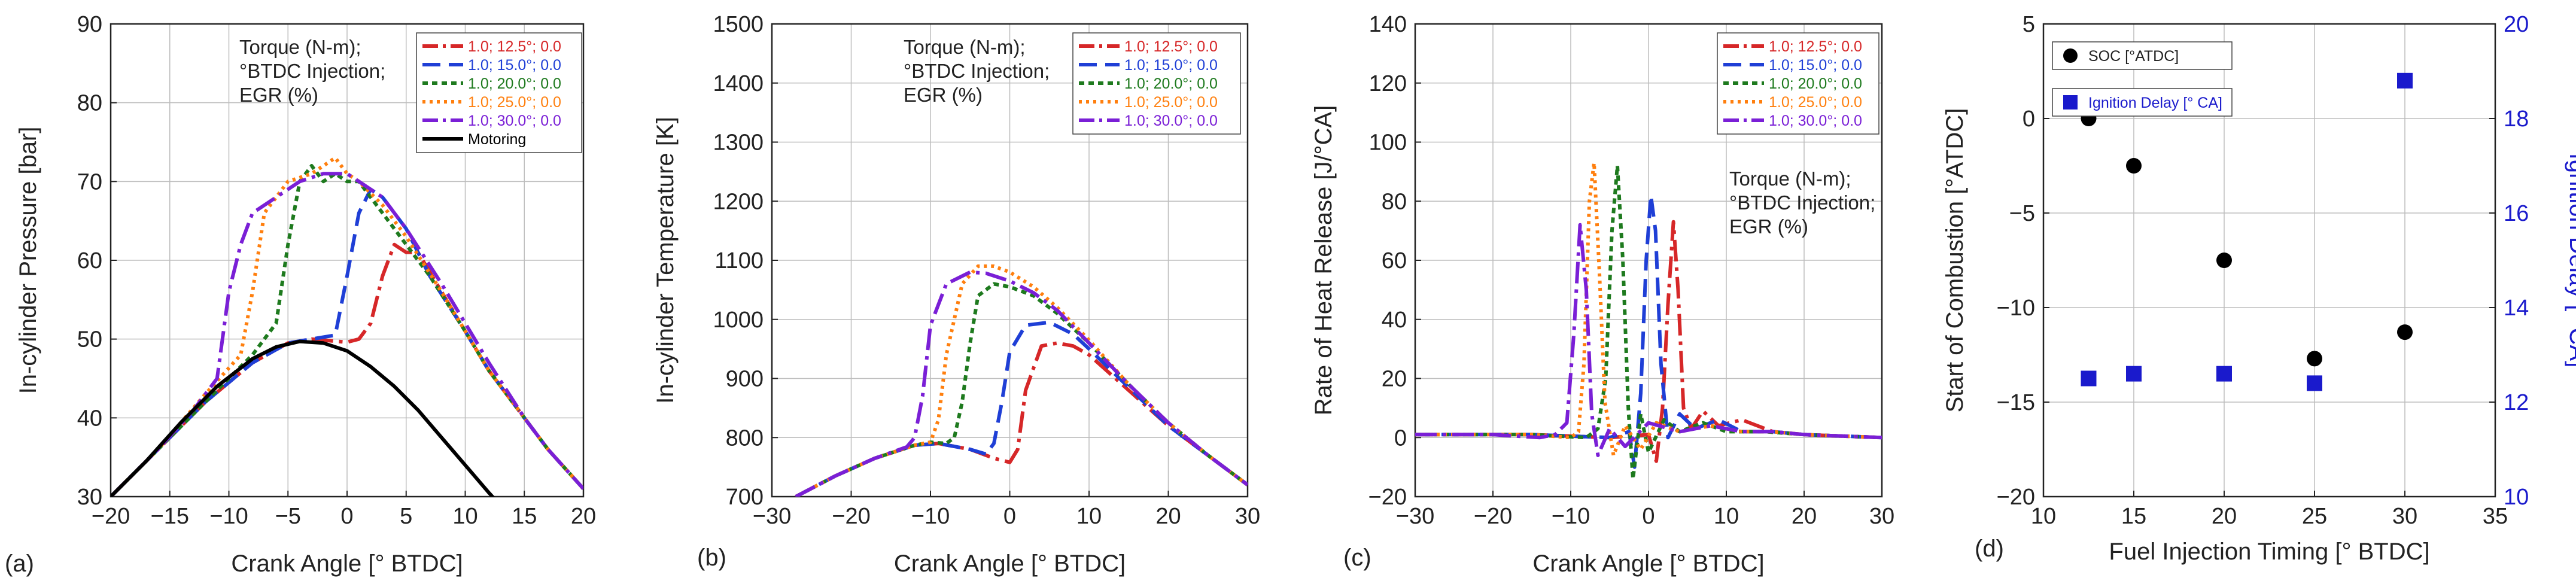 The height and width of the screenshot is (587, 2576). I want to click on y2-tick-label: 12, so click(2516, 402).